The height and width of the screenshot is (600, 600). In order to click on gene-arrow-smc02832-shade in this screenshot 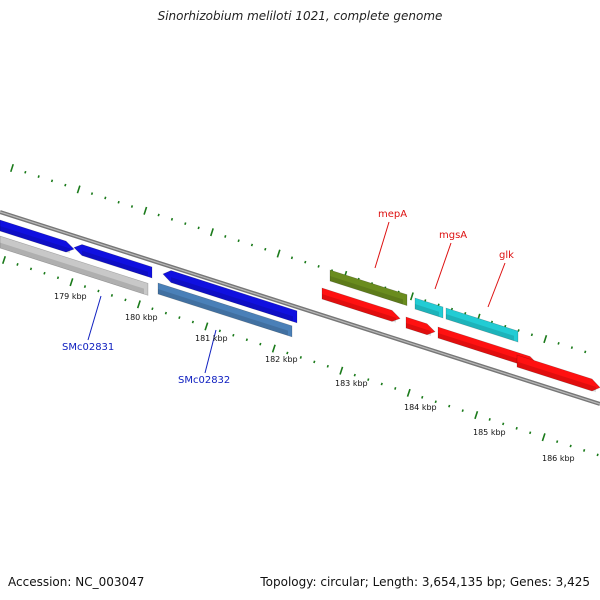, I will do `click(223, 312)`.